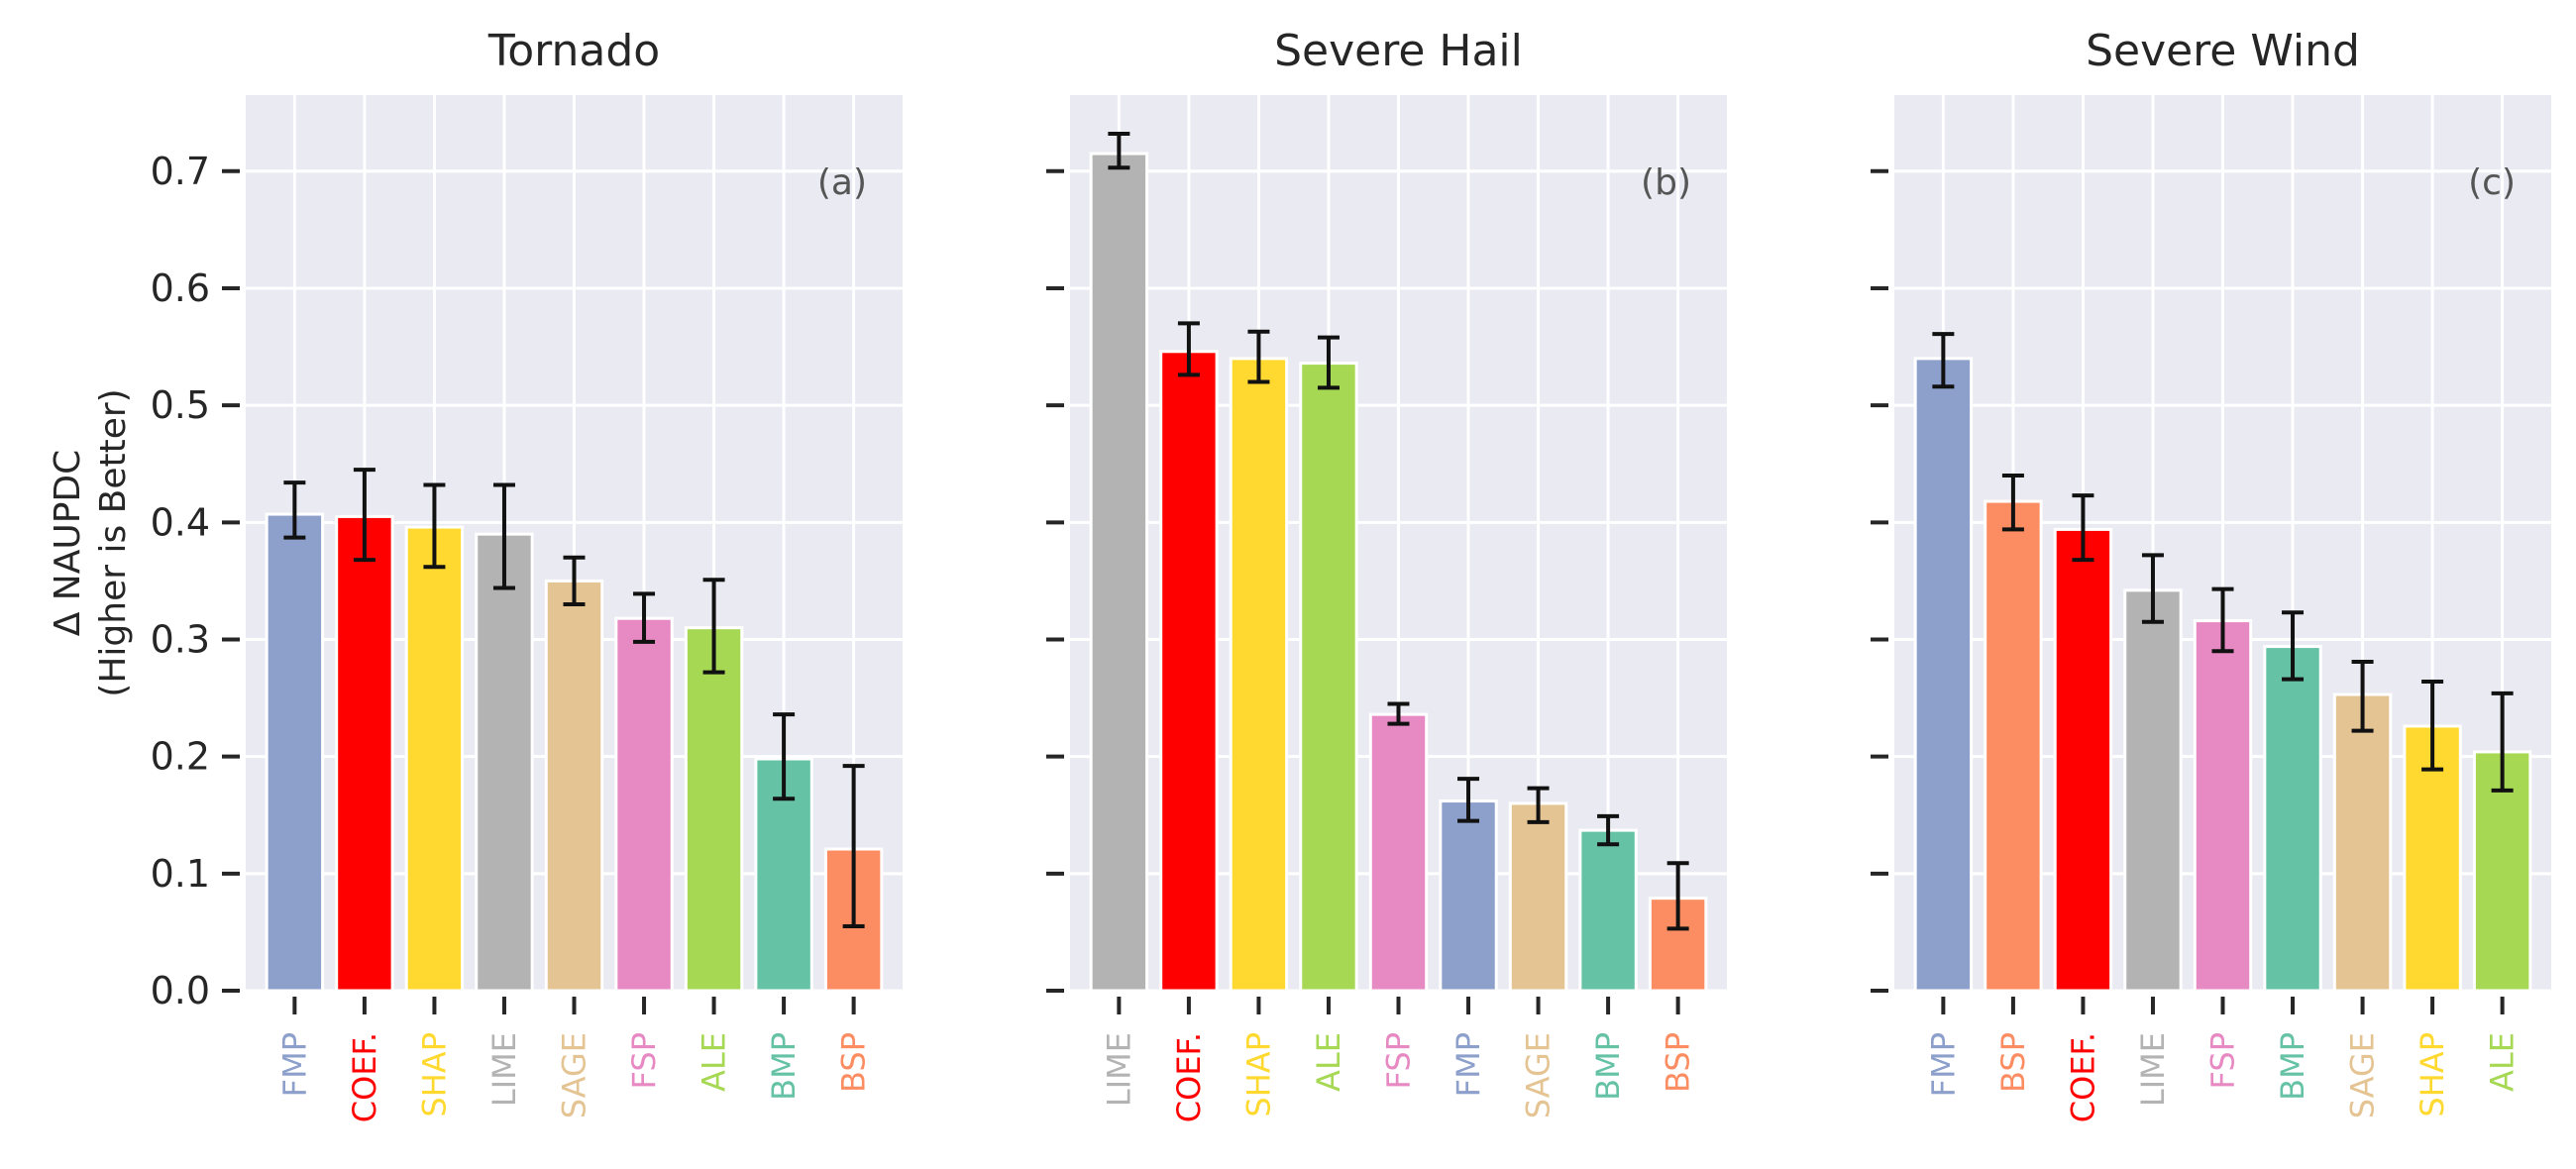  I want to click on bar-bsp, so click(2013, 746).